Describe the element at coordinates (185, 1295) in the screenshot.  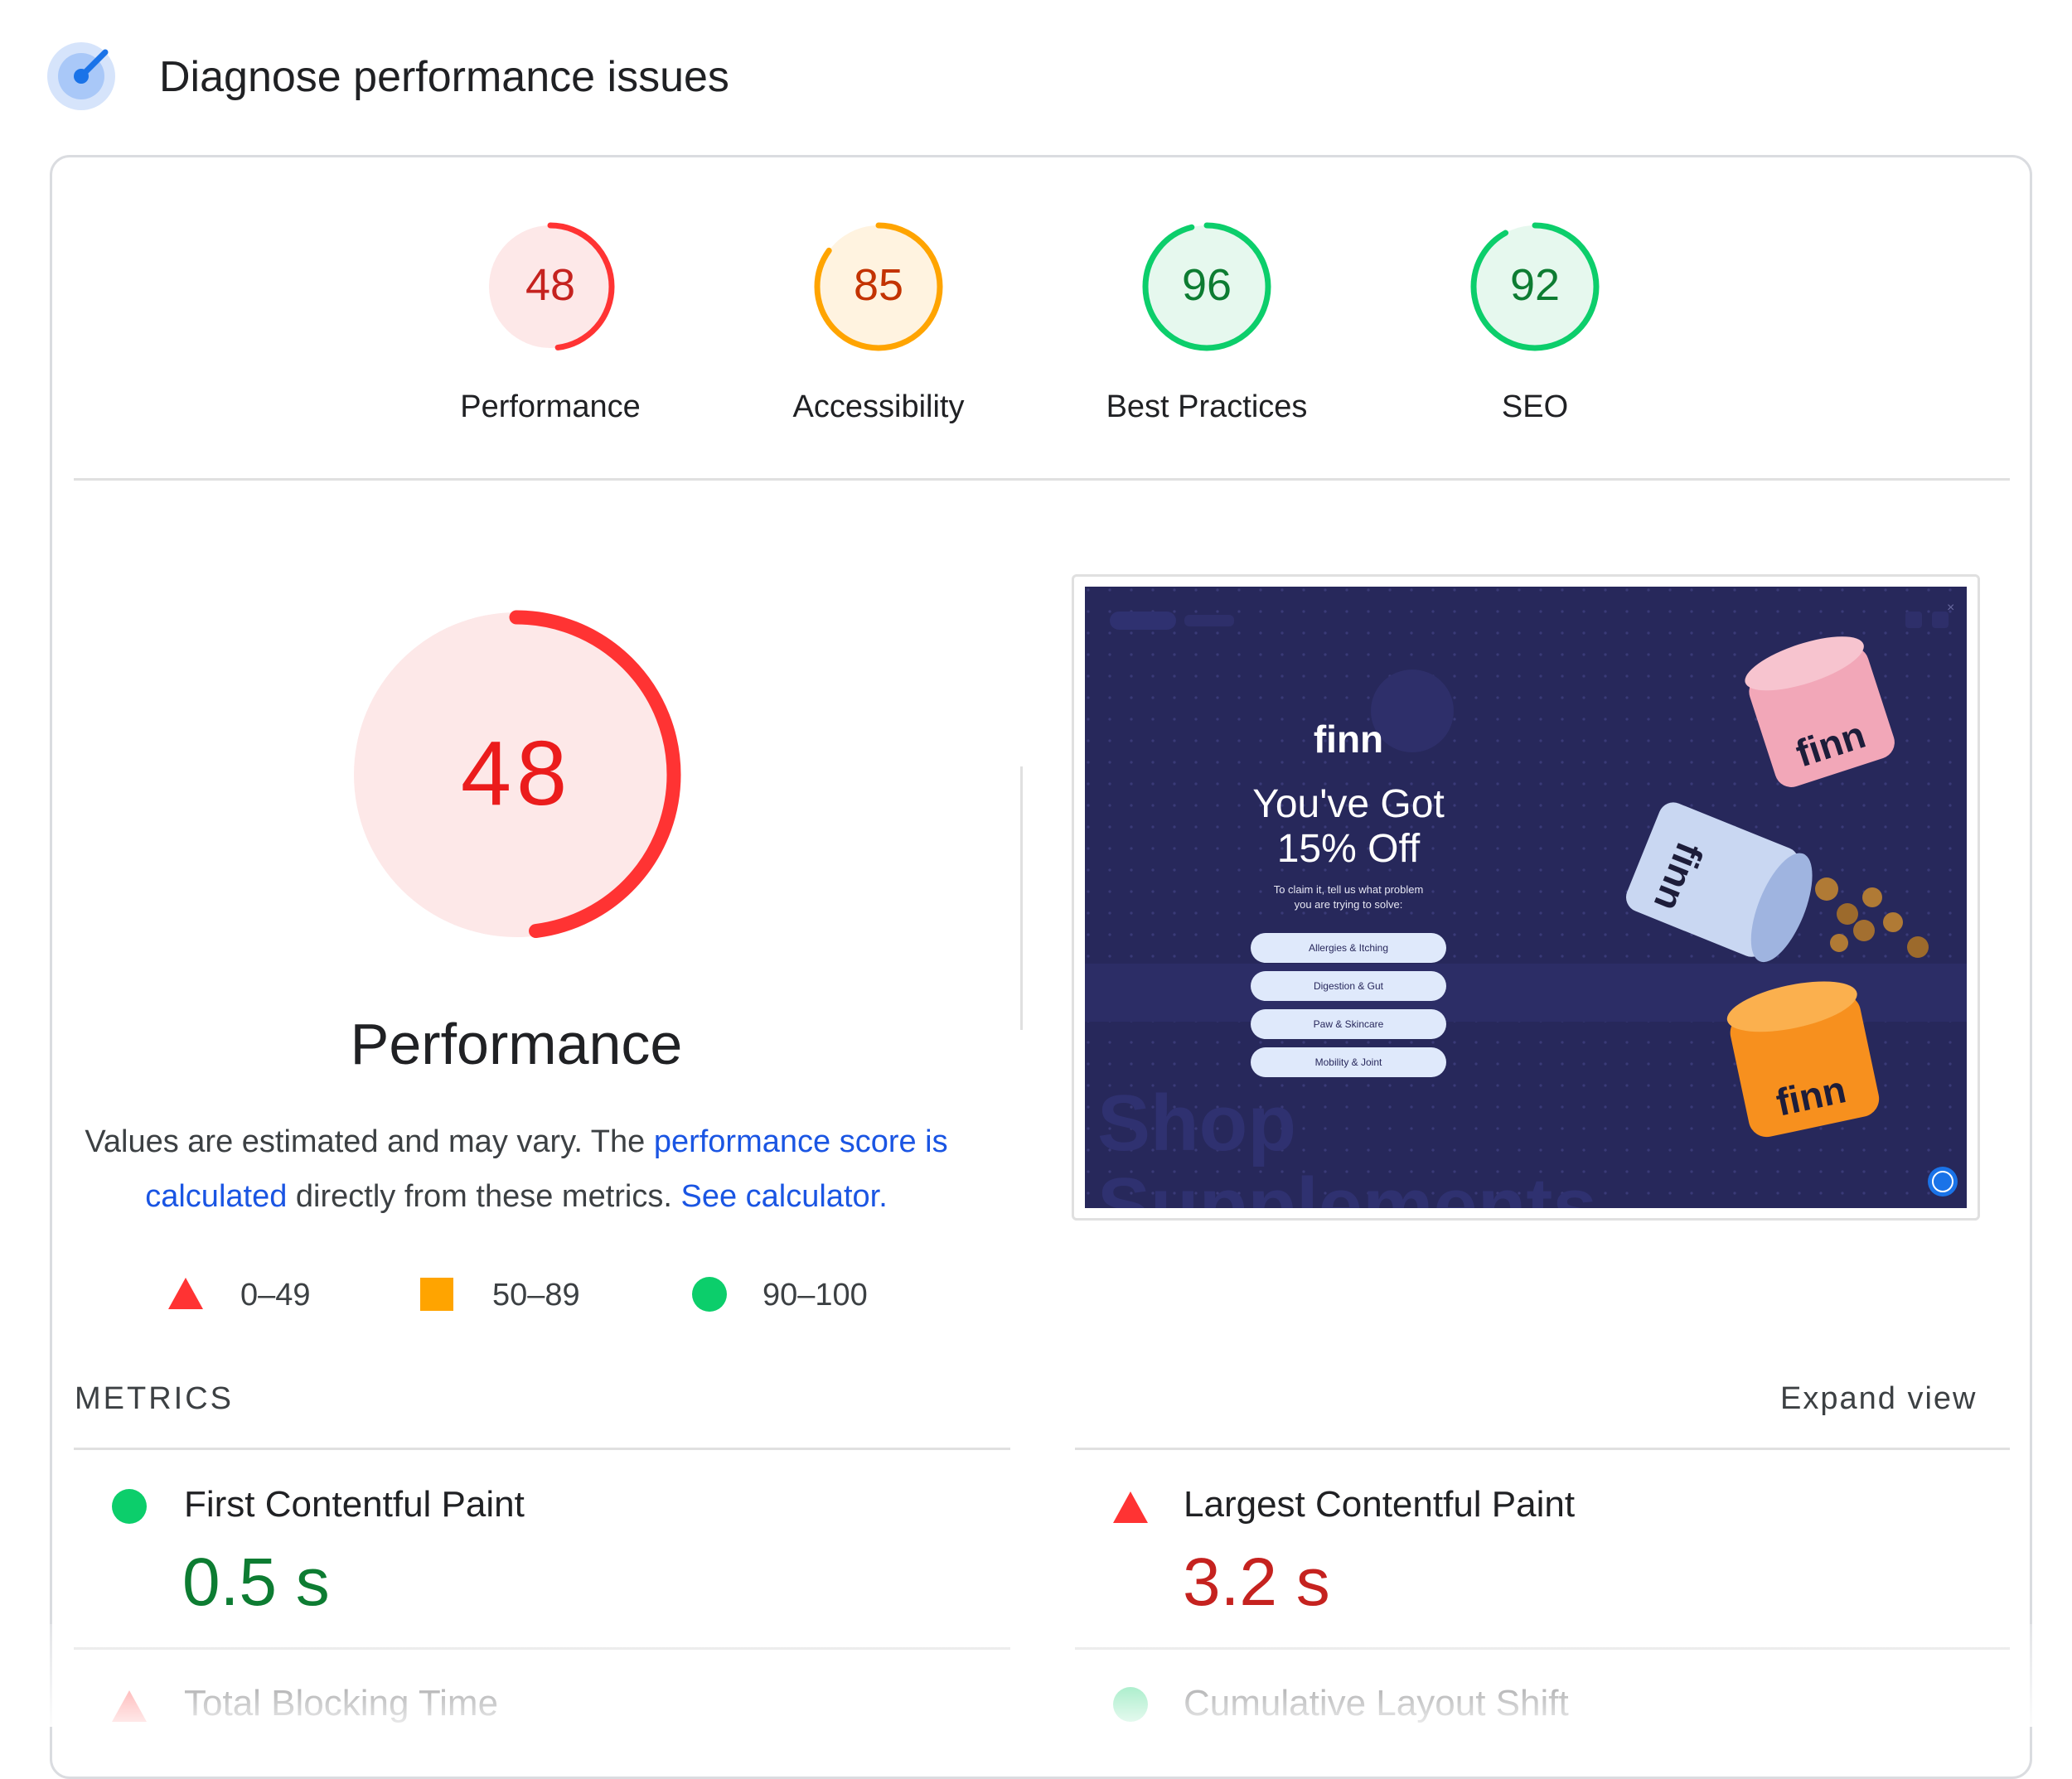
I see `legend-fail-triangle-icon` at that location.